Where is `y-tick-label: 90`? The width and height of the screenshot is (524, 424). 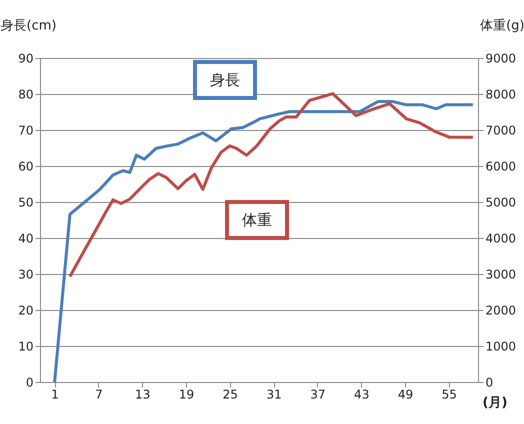 y-tick-label: 90 is located at coordinates (26, 59).